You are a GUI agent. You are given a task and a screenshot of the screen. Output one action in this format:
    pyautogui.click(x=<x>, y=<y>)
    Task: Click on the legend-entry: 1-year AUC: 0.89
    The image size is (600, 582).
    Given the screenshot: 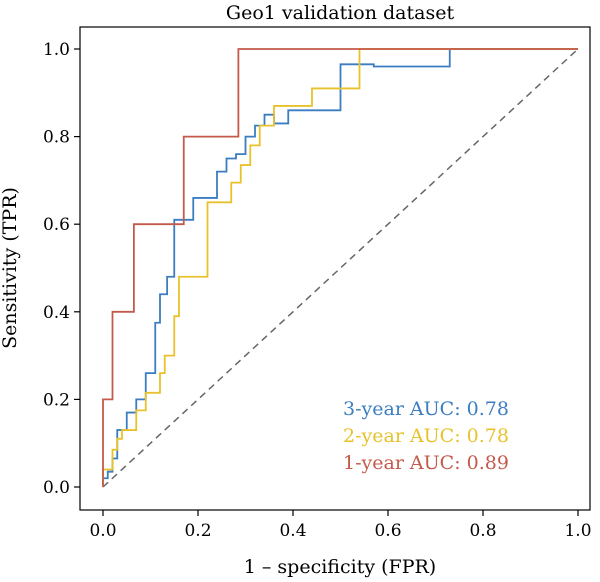 What is the action you would take?
    pyautogui.click(x=426, y=463)
    